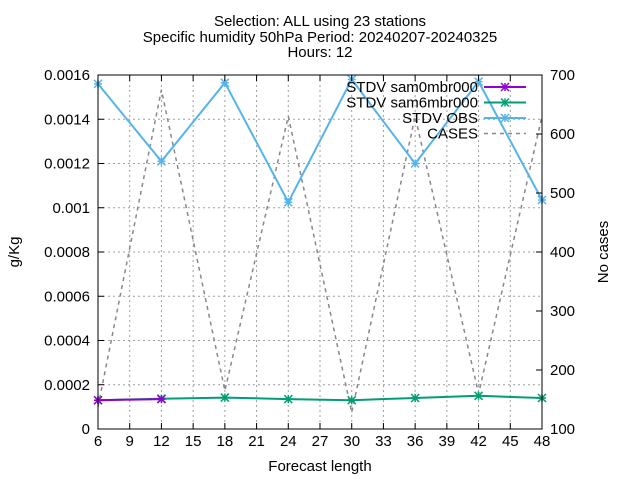  I want to click on legend-label-stdv-sam6mbr000: STDV sam6mbr000, so click(412, 103).